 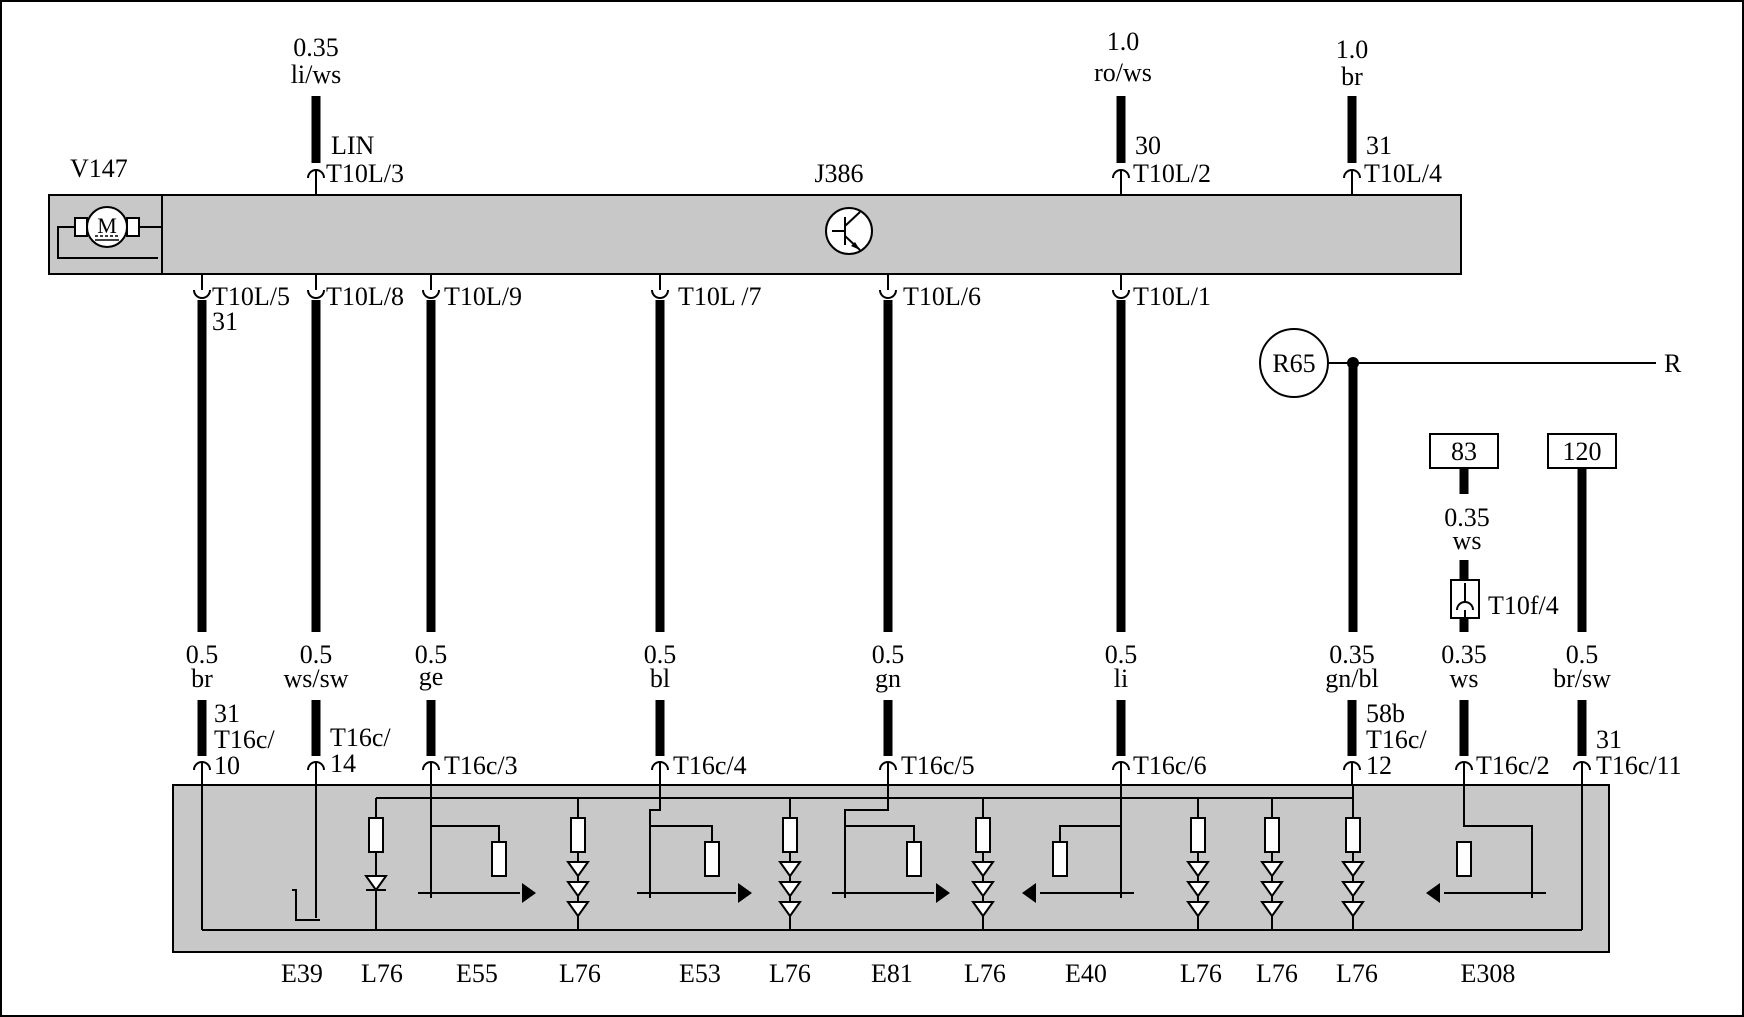 What do you see at coordinates (888, 678) in the screenshot?
I see `wire-color: gn` at bounding box center [888, 678].